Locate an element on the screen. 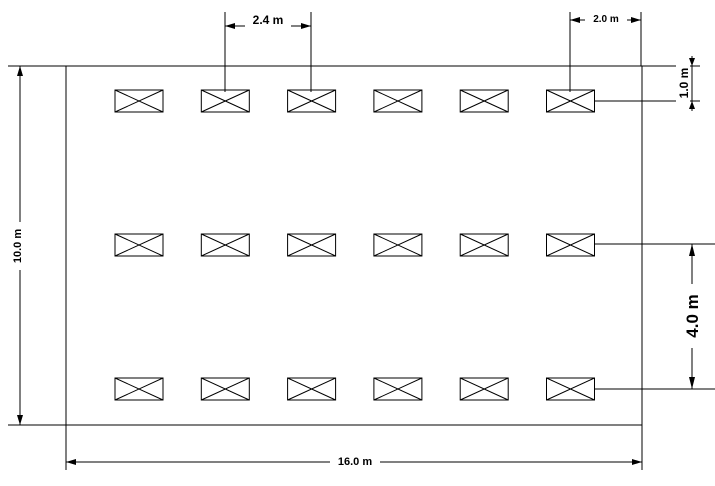  dimension-label-edge-offset-y: 1.0 m is located at coordinates (684, 83).